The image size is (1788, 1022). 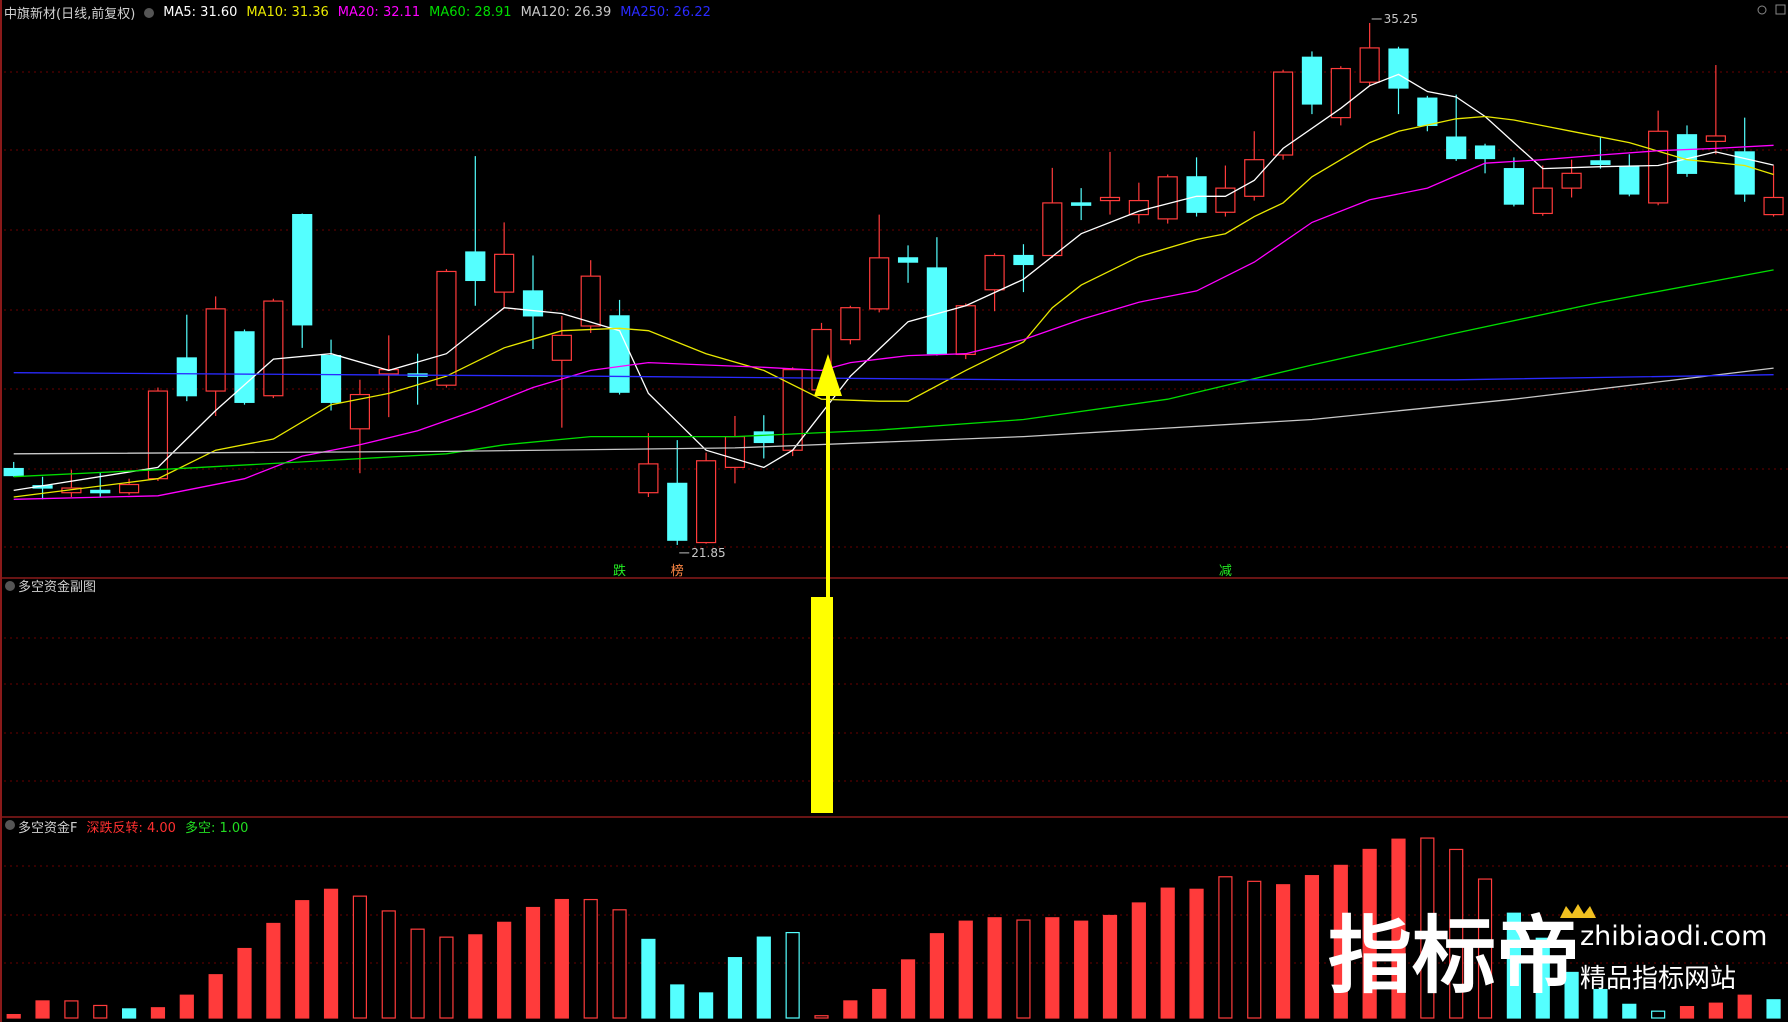 What do you see at coordinates (48, 828) in the screenshot?
I see `chart-title: 多空资金F` at bounding box center [48, 828].